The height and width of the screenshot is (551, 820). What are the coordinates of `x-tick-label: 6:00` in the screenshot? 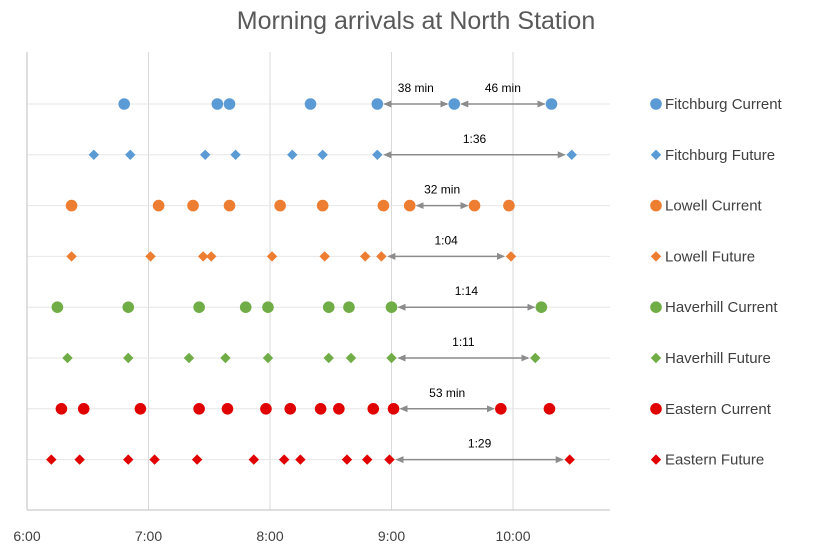 It's located at (26, 536).